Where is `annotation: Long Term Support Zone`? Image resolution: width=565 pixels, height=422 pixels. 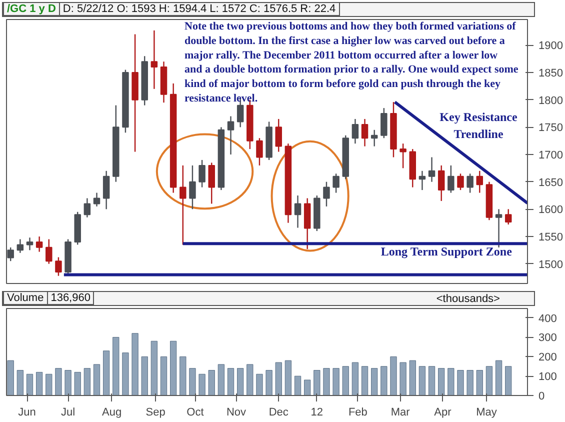
annotation: Long Term Support Zone is located at coordinates (446, 251).